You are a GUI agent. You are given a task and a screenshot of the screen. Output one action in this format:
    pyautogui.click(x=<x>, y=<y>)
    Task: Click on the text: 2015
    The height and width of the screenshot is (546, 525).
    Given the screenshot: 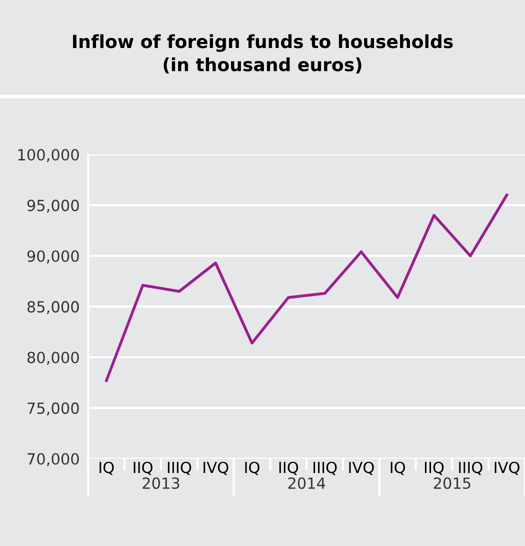 What is the action you would take?
    pyautogui.click(x=452, y=483)
    